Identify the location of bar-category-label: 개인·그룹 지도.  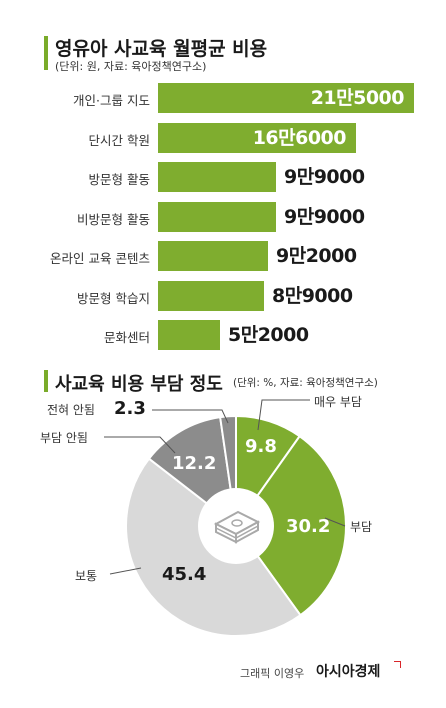
(111, 100).